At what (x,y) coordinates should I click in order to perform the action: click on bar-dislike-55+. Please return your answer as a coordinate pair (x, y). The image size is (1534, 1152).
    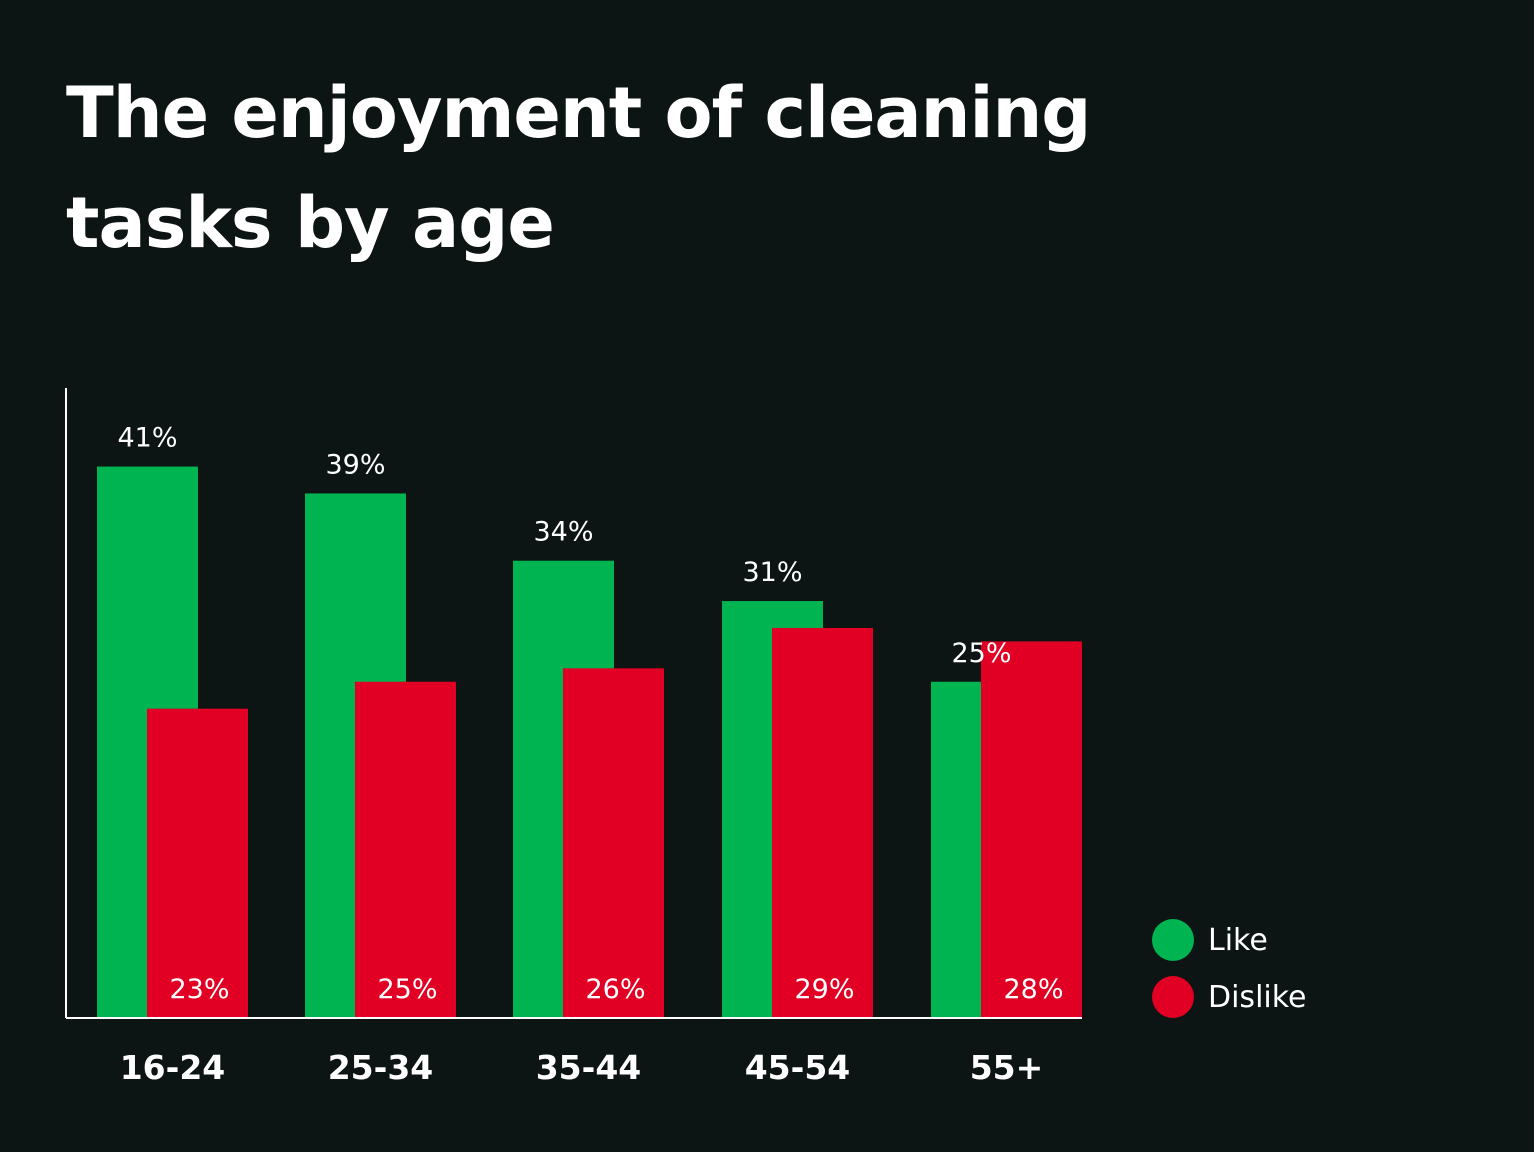
    Looking at the image, I should click on (1031, 829).